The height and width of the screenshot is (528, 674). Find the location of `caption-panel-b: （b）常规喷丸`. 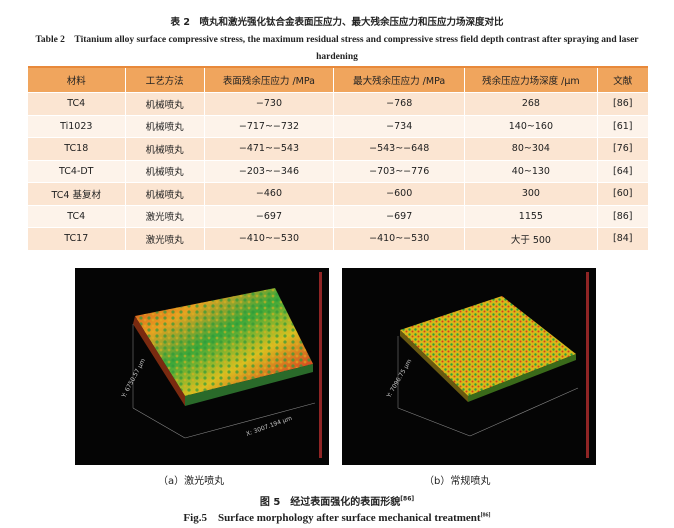

caption-panel-b: （b）常规喷丸 is located at coordinates (457, 481).